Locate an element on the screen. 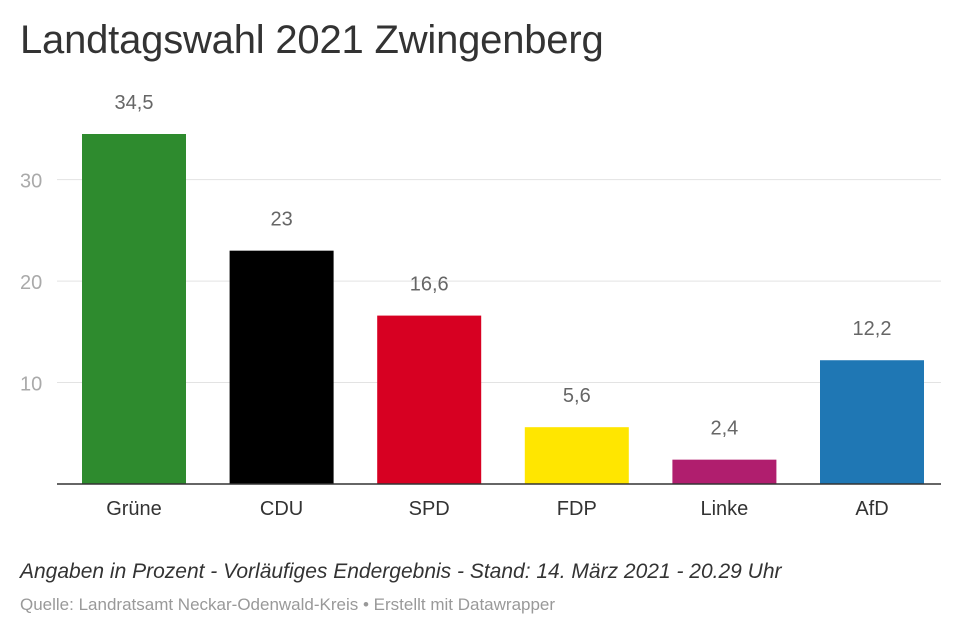 The image size is (960, 640). bar-afd is located at coordinates (872, 422).